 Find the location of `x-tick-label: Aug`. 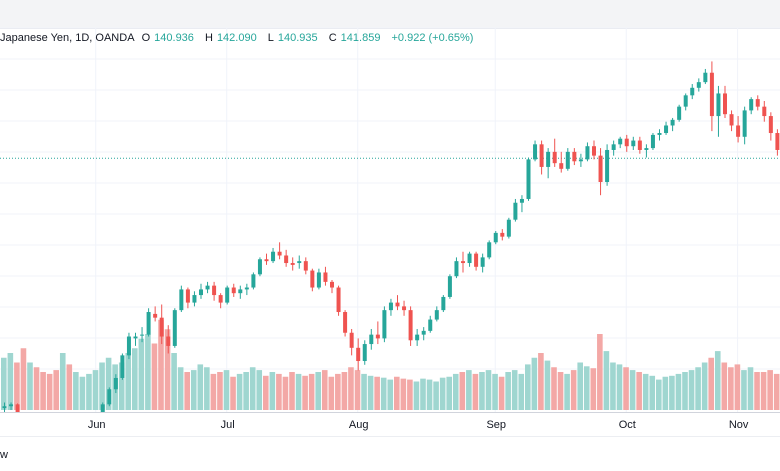

x-tick-label: Aug is located at coordinates (358, 425).